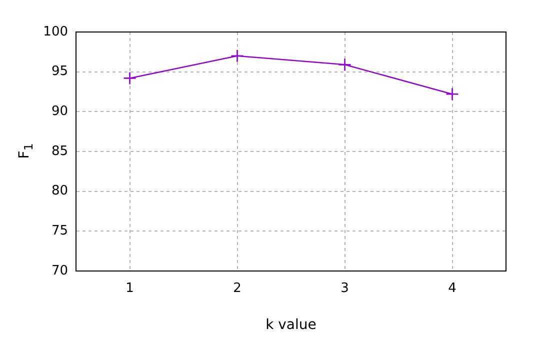  I want to click on y-tick-label: 80, so click(59, 191).